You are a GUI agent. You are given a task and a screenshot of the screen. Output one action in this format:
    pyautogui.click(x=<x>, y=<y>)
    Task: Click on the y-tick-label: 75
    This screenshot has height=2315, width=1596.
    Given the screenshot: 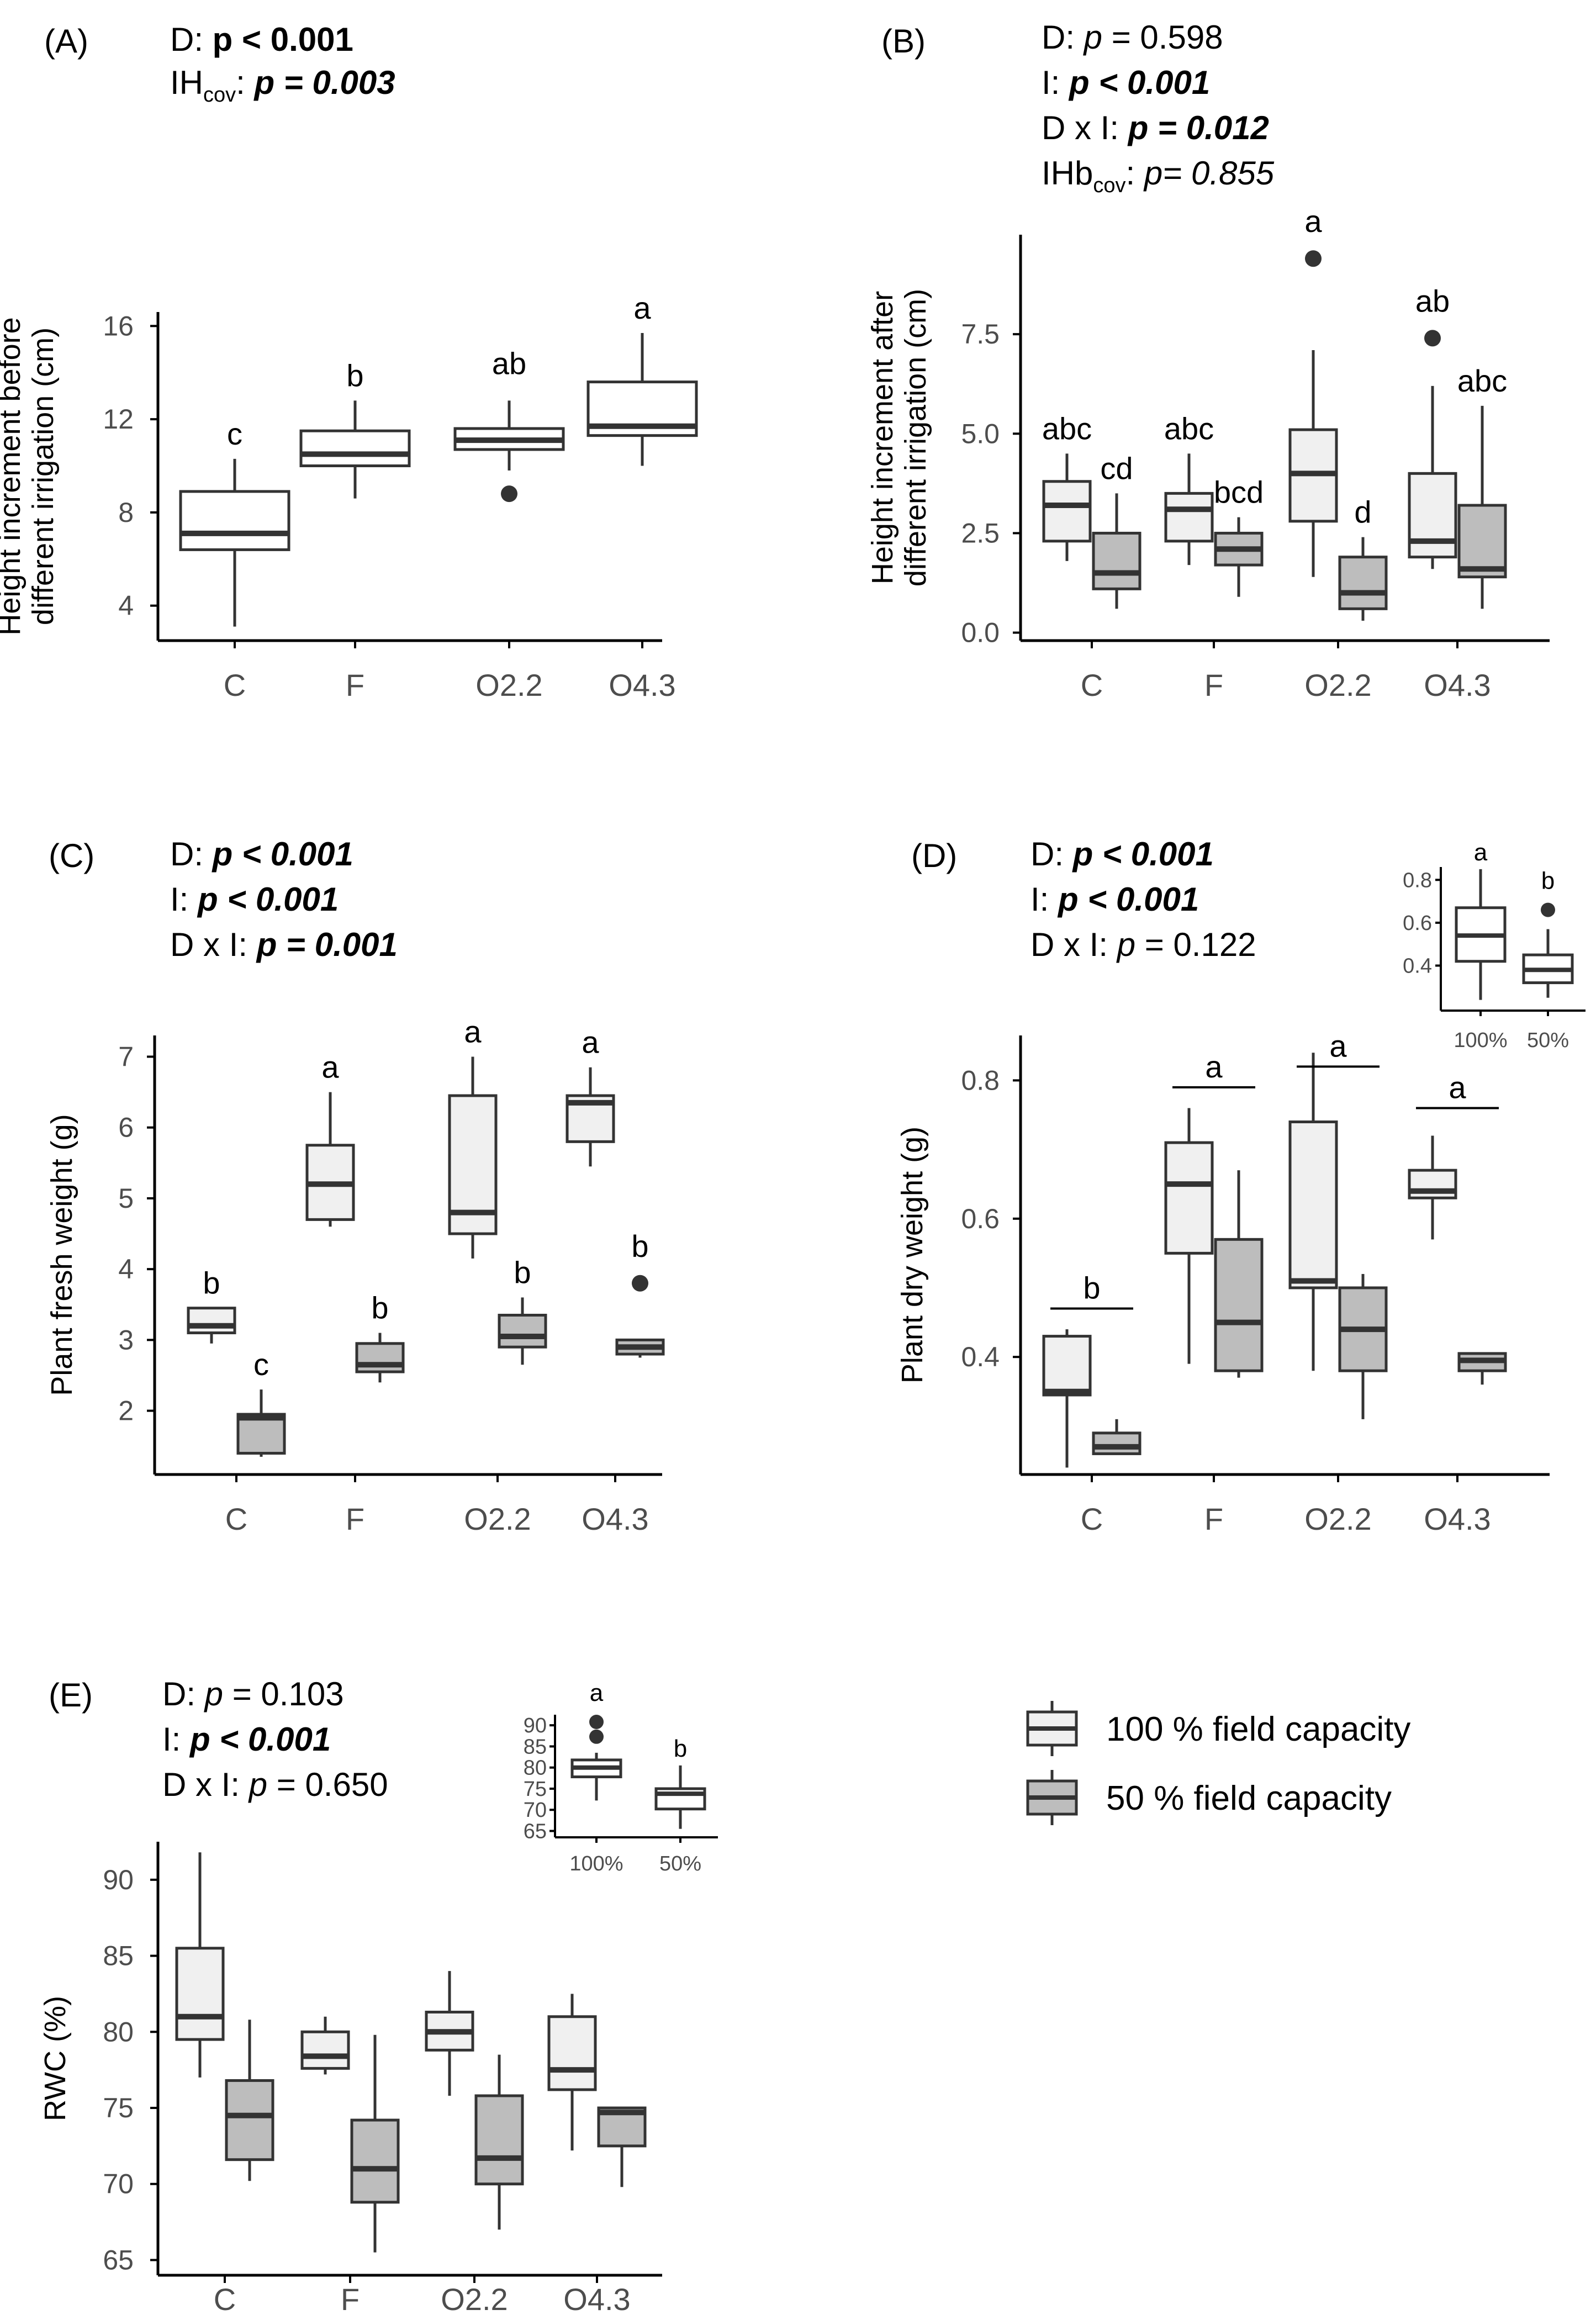 What is the action you would take?
    pyautogui.click(x=535, y=1789)
    